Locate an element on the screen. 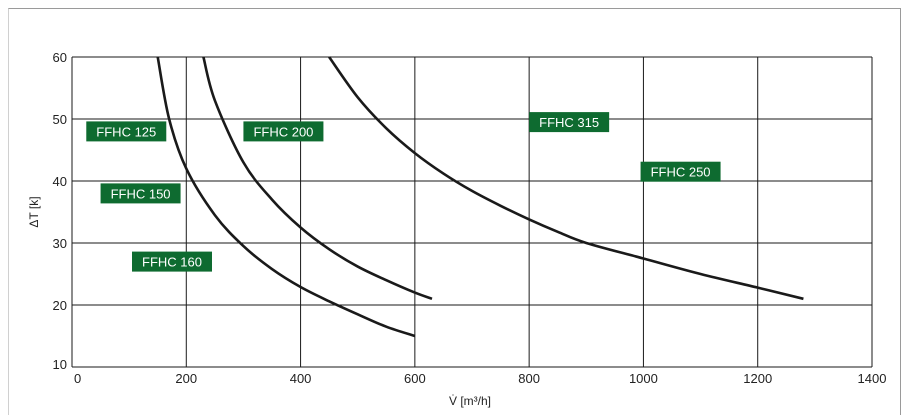 The height and width of the screenshot is (417, 903). x-tick-label: 800 is located at coordinates (529, 378).